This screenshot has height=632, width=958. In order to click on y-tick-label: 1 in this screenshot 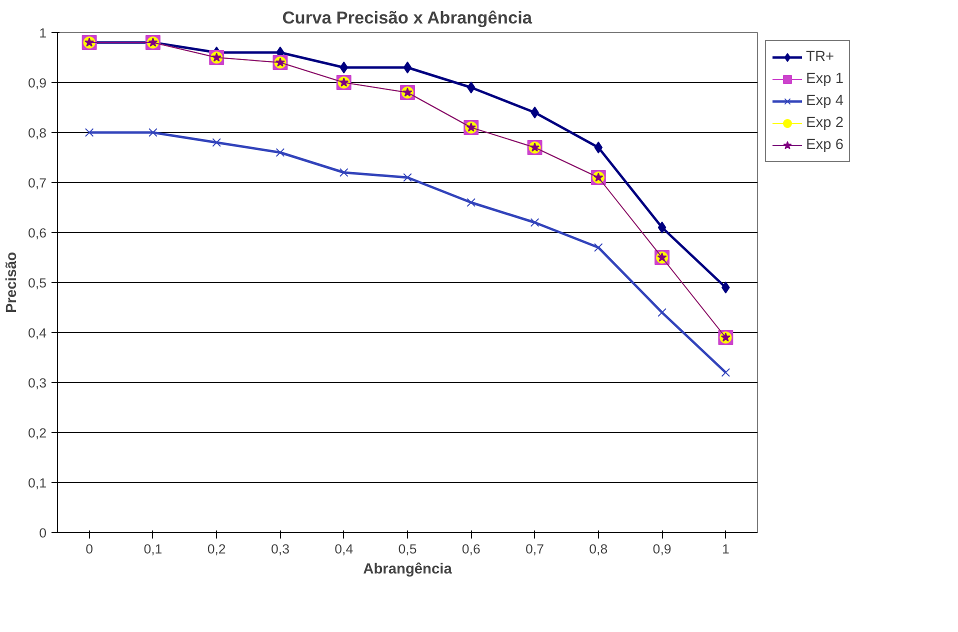, I will do `click(43, 33)`.